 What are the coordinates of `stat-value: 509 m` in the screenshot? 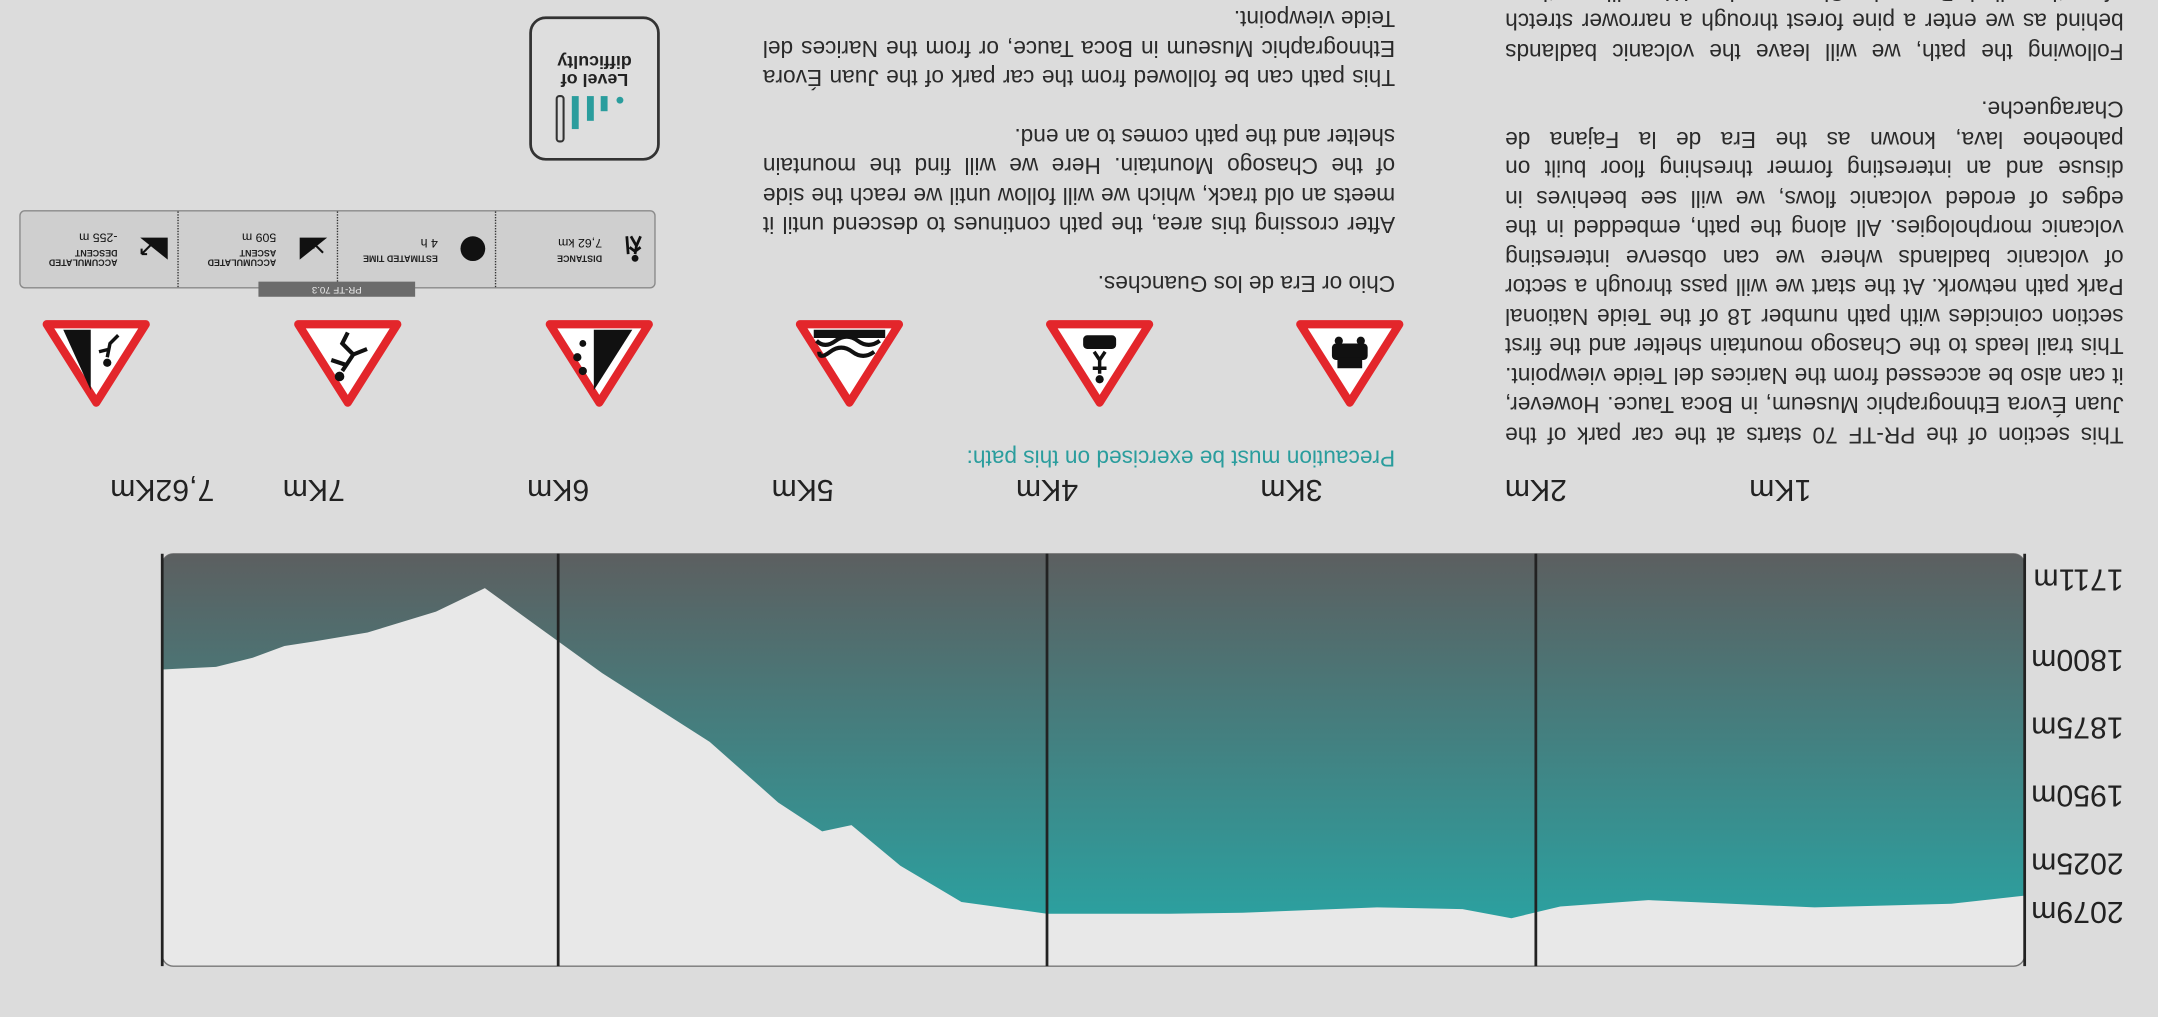 It's located at (259, 238).